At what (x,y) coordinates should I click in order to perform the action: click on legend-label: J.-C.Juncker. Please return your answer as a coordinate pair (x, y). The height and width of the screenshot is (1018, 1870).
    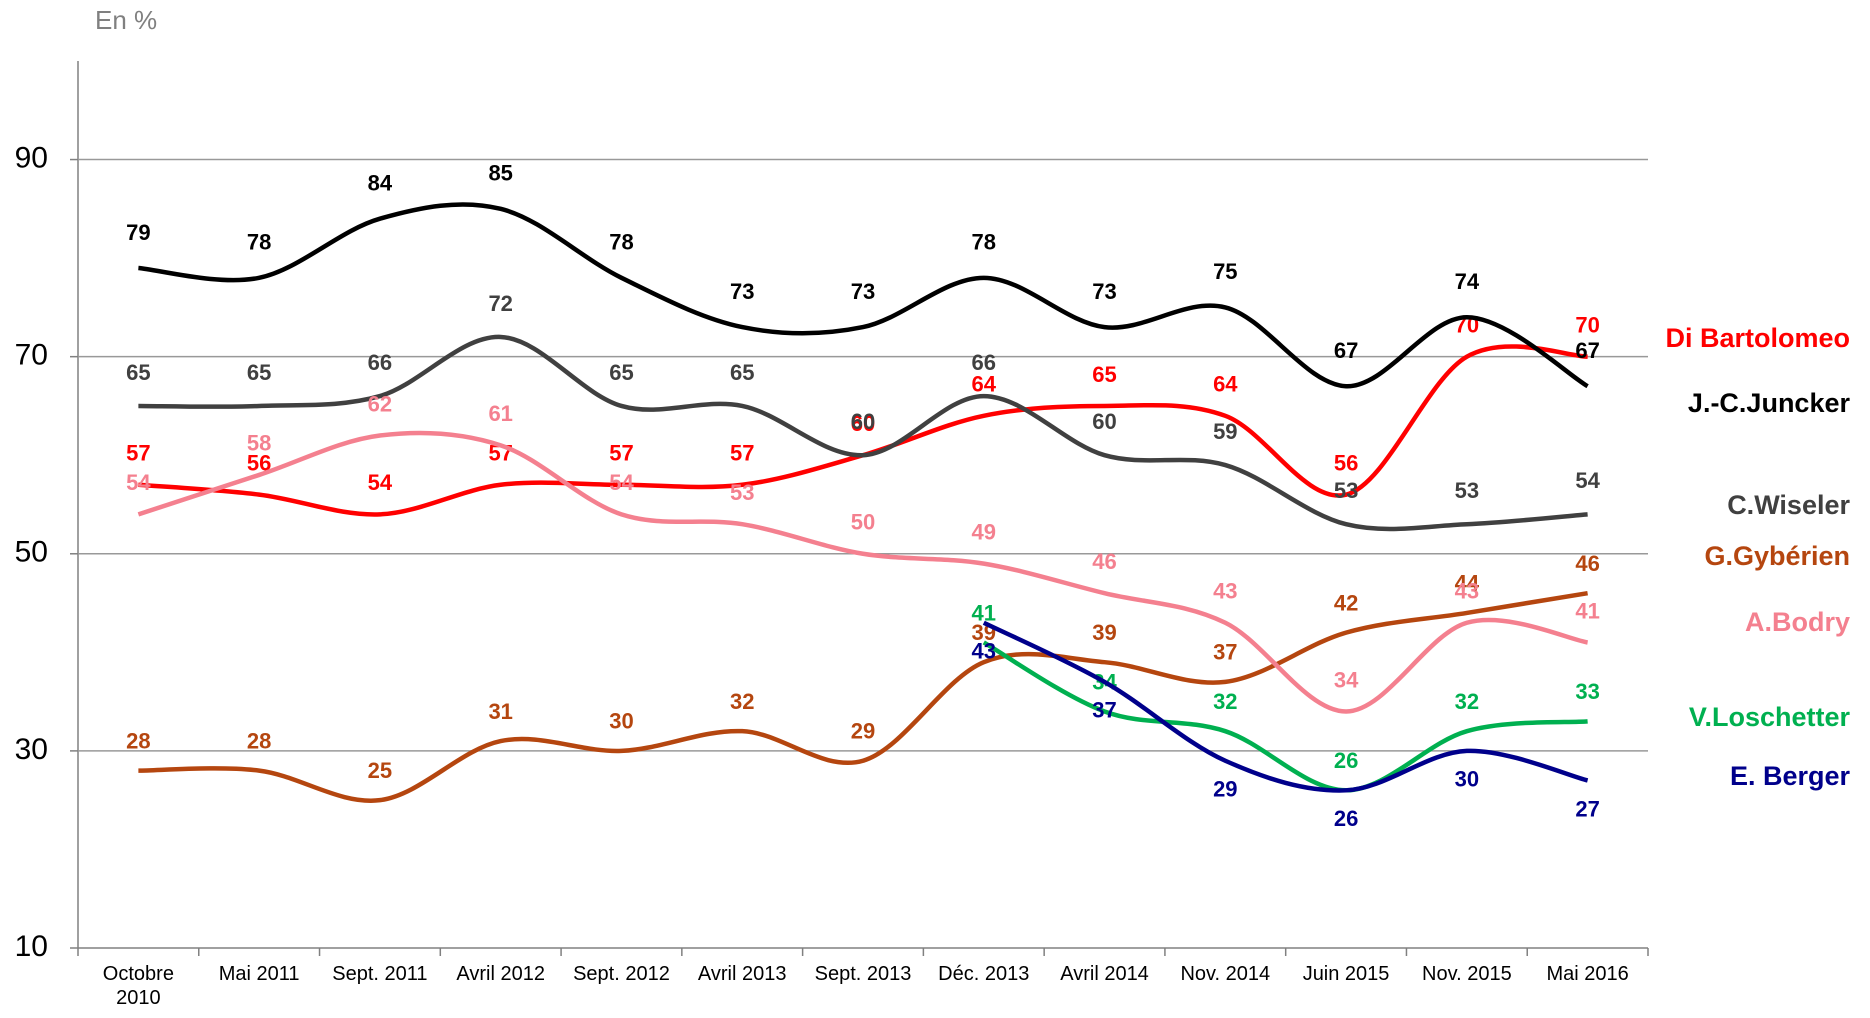
    Looking at the image, I should click on (1769, 403).